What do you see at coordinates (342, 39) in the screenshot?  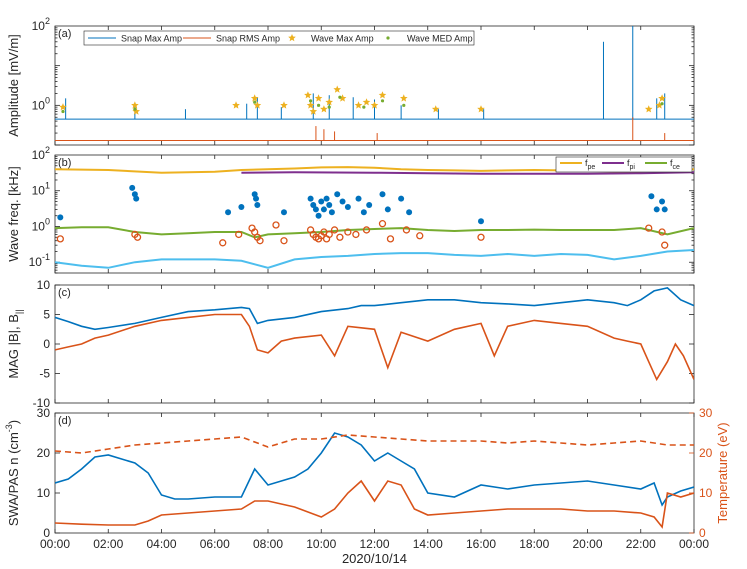 I see `legend-label: Wave Max Amp` at bounding box center [342, 39].